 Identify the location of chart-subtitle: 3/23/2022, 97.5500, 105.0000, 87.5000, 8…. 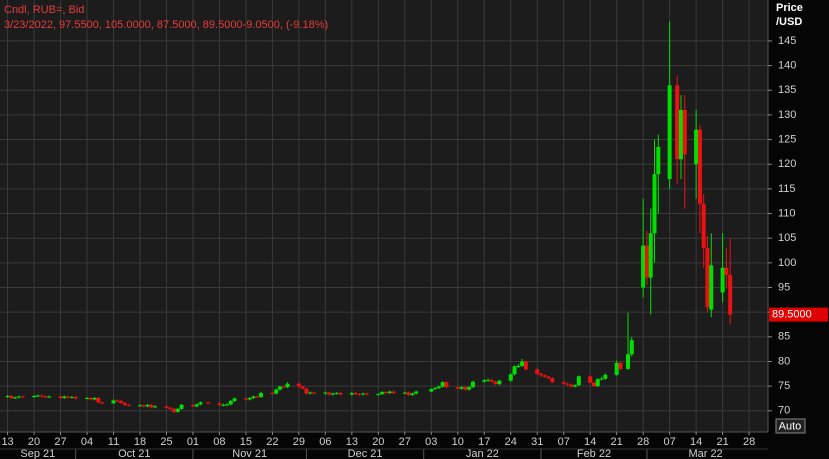
(166, 25).